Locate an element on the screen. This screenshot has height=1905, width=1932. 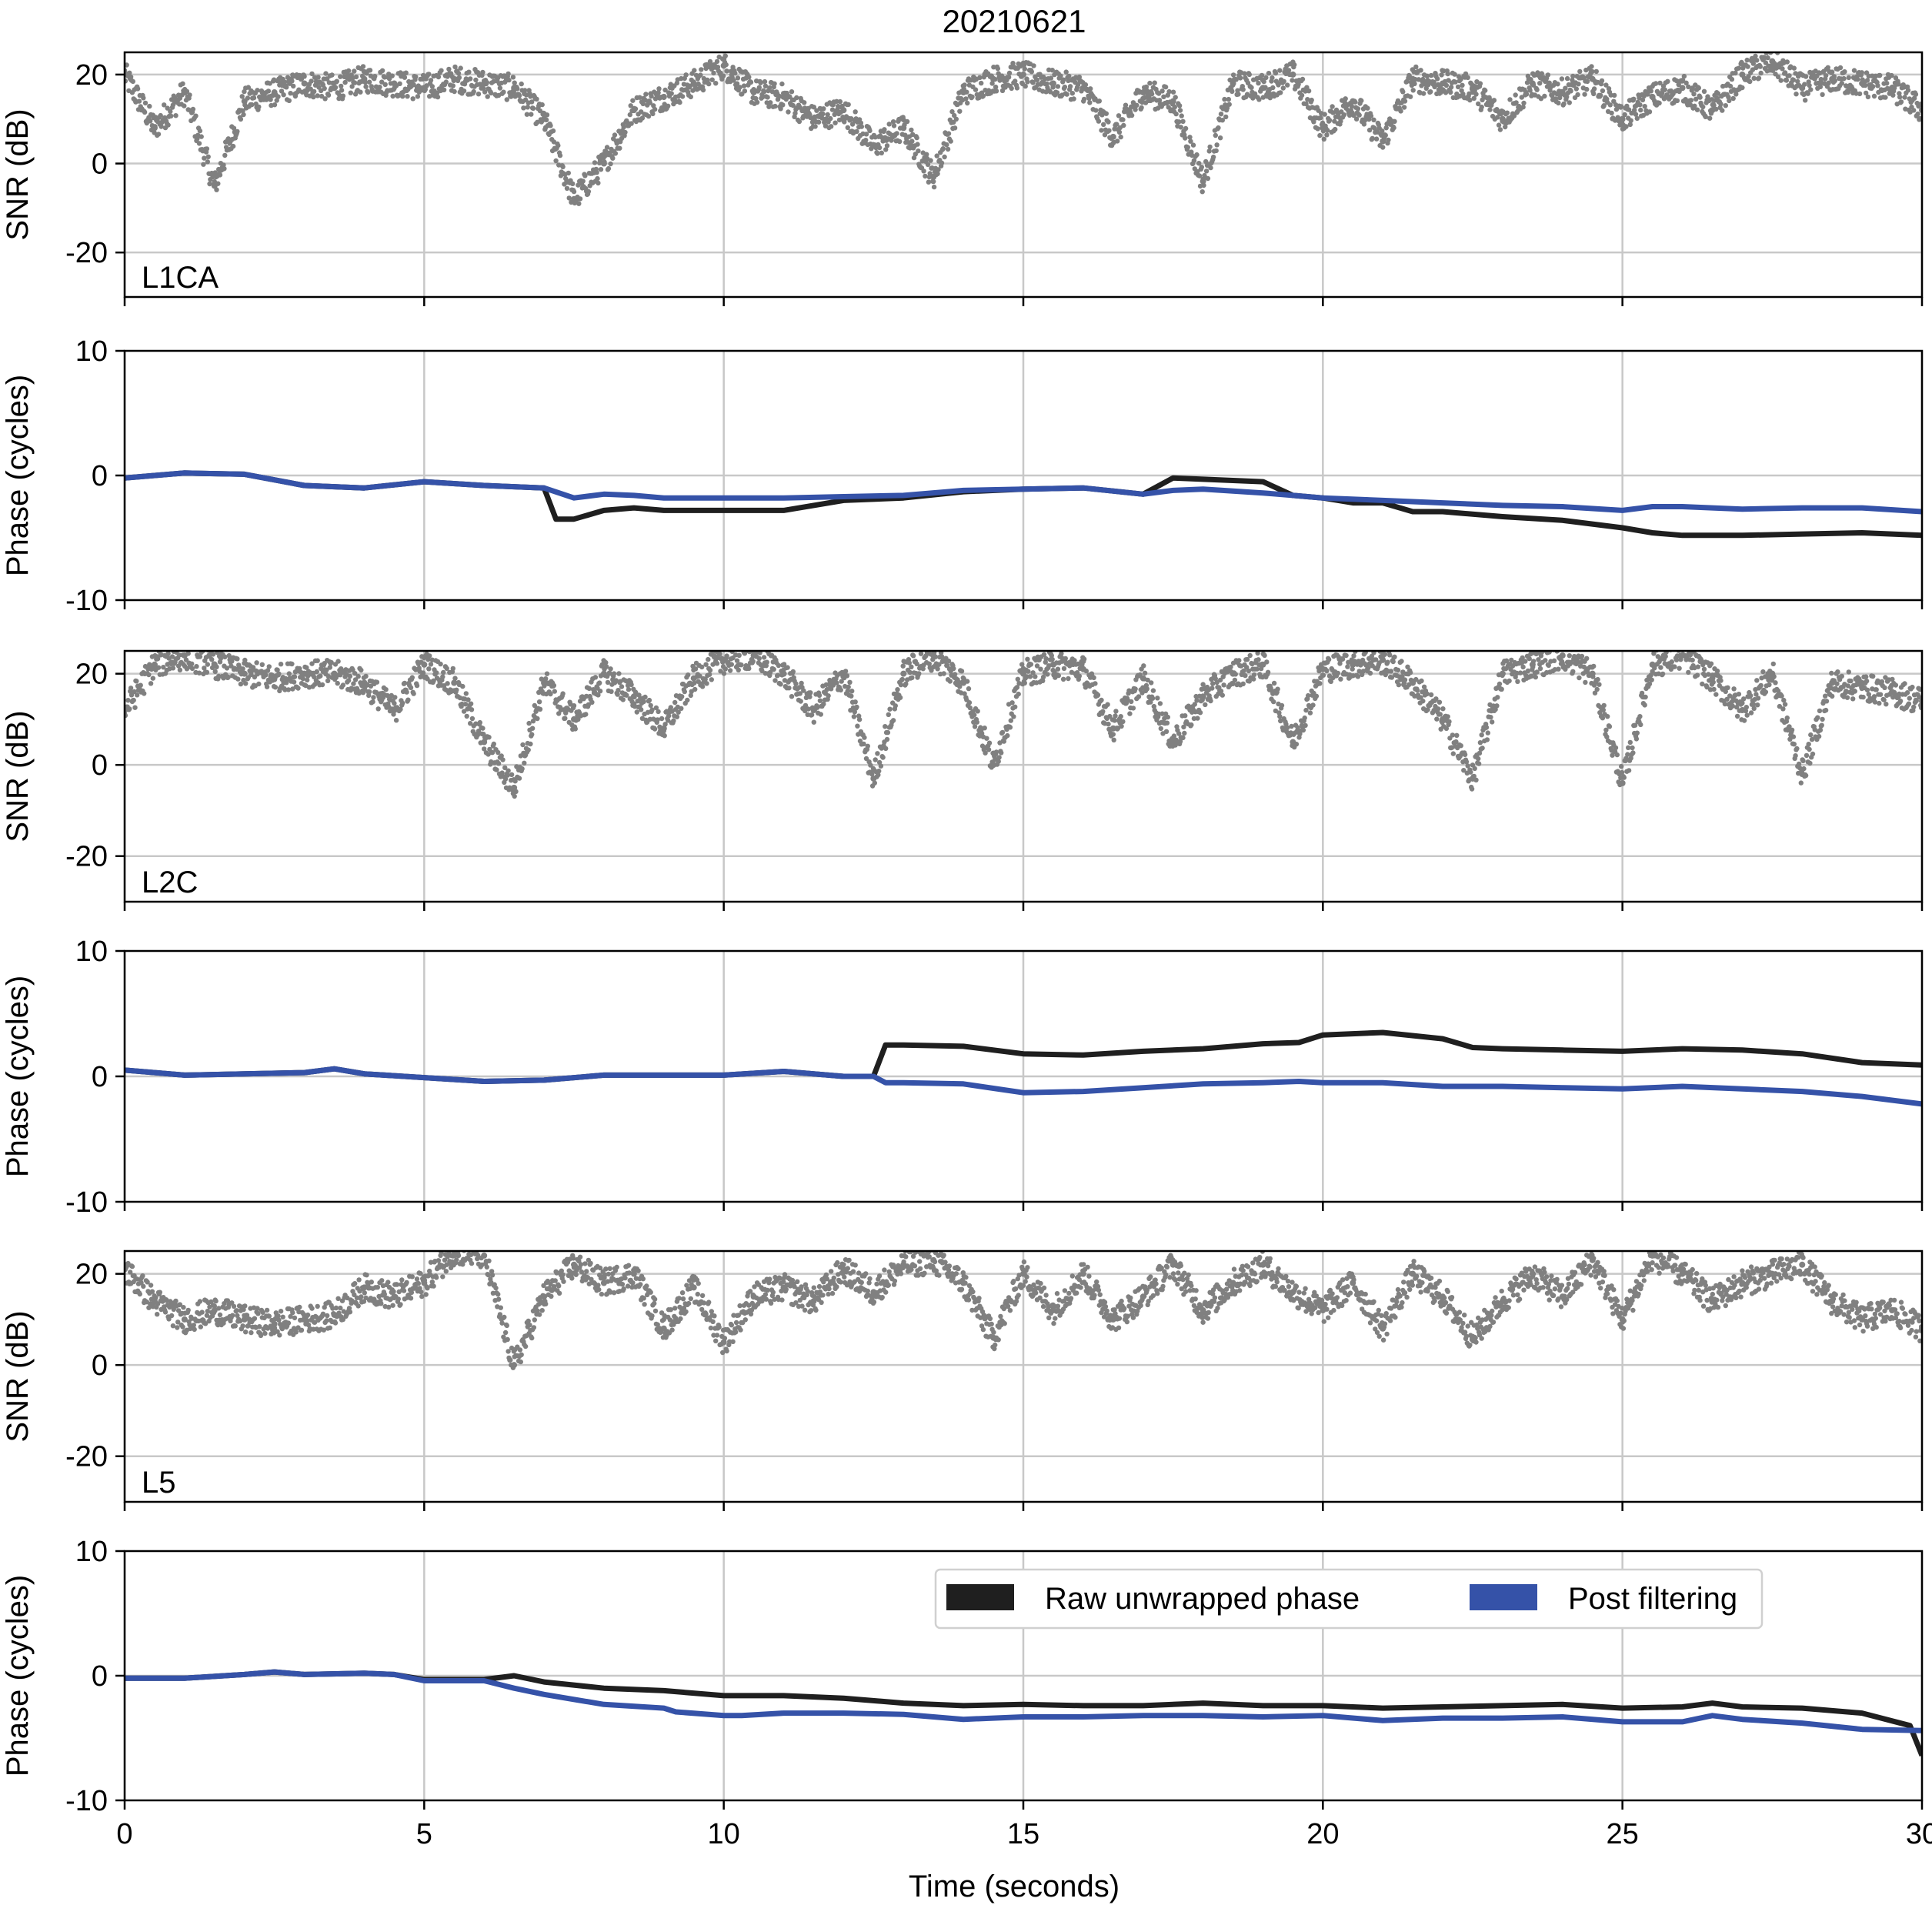
plot-area is located at coordinates (1023, 720).